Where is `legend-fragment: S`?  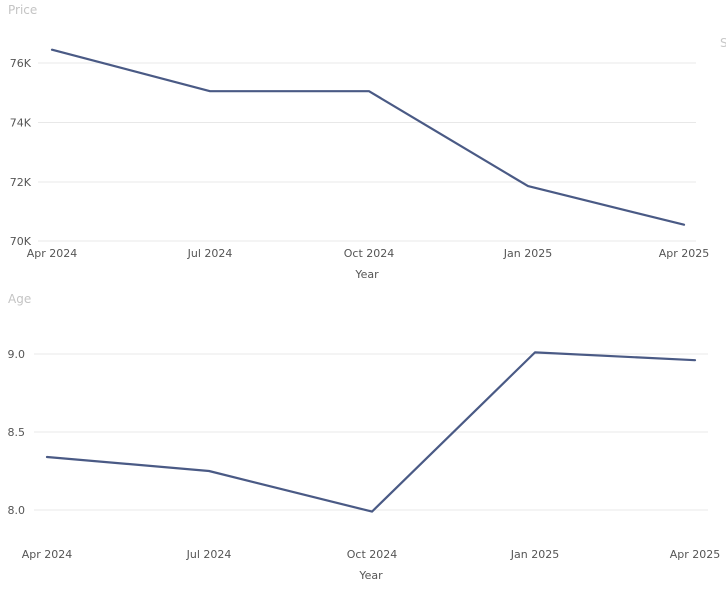 legend-fragment: S is located at coordinates (723, 43).